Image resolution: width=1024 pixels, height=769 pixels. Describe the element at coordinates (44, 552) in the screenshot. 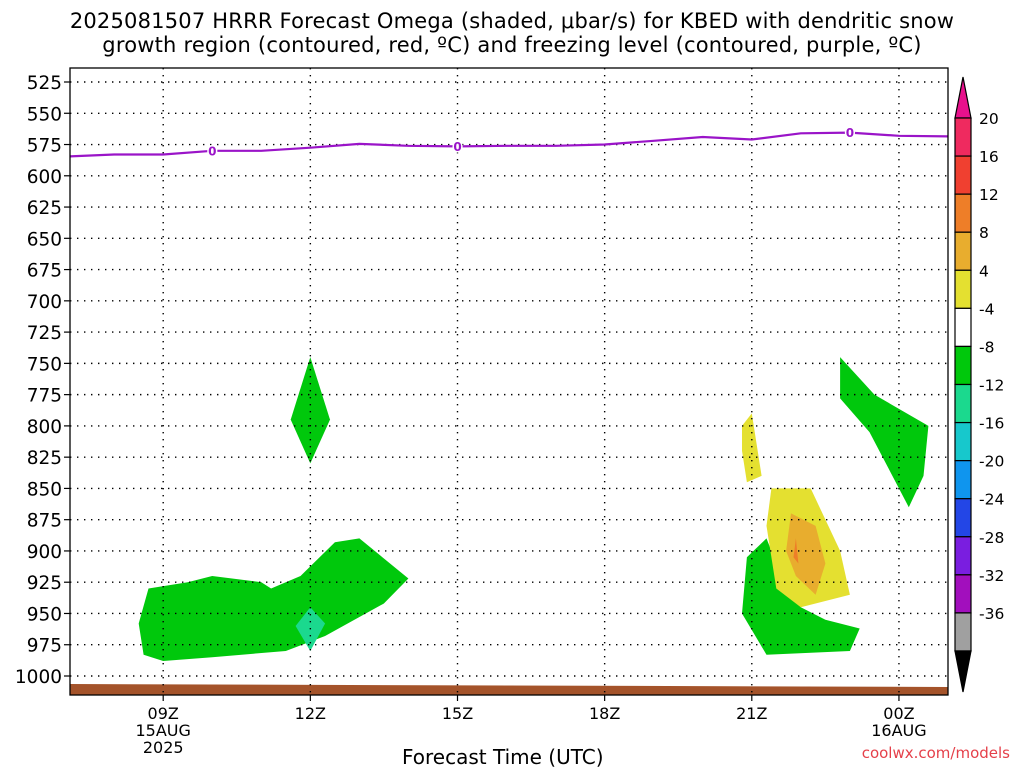

I see `y-tick-label-900: 900` at that location.